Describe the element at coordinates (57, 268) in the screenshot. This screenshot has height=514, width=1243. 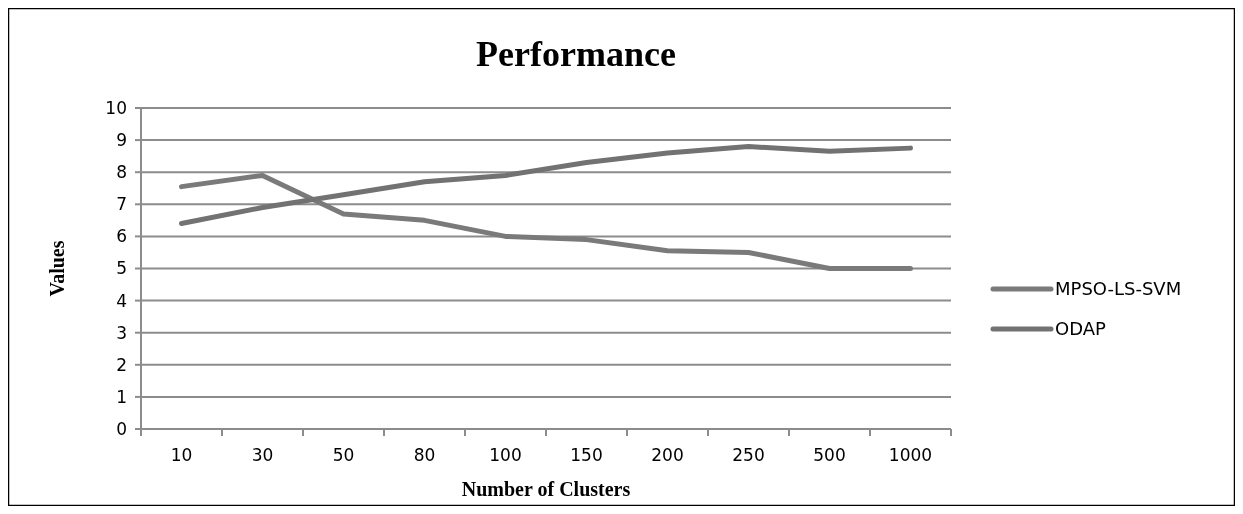
I see `y-axis-title: Values` at that location.